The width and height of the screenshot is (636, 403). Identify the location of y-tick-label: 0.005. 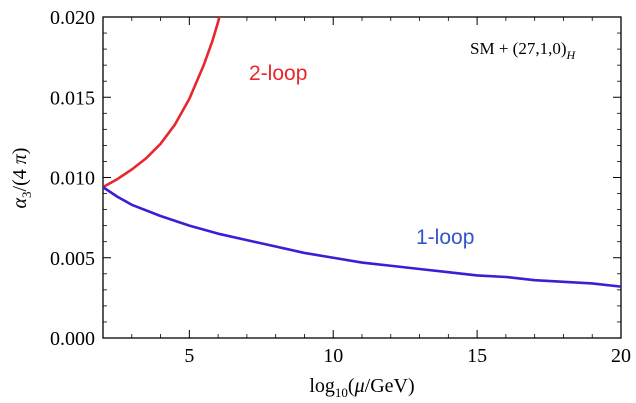
(72, 259).